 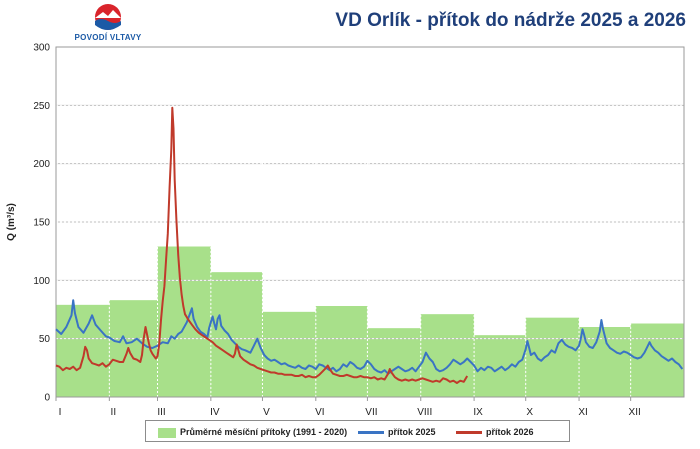 I want to click on avg-bar-VI, so click(x=341, y=351).